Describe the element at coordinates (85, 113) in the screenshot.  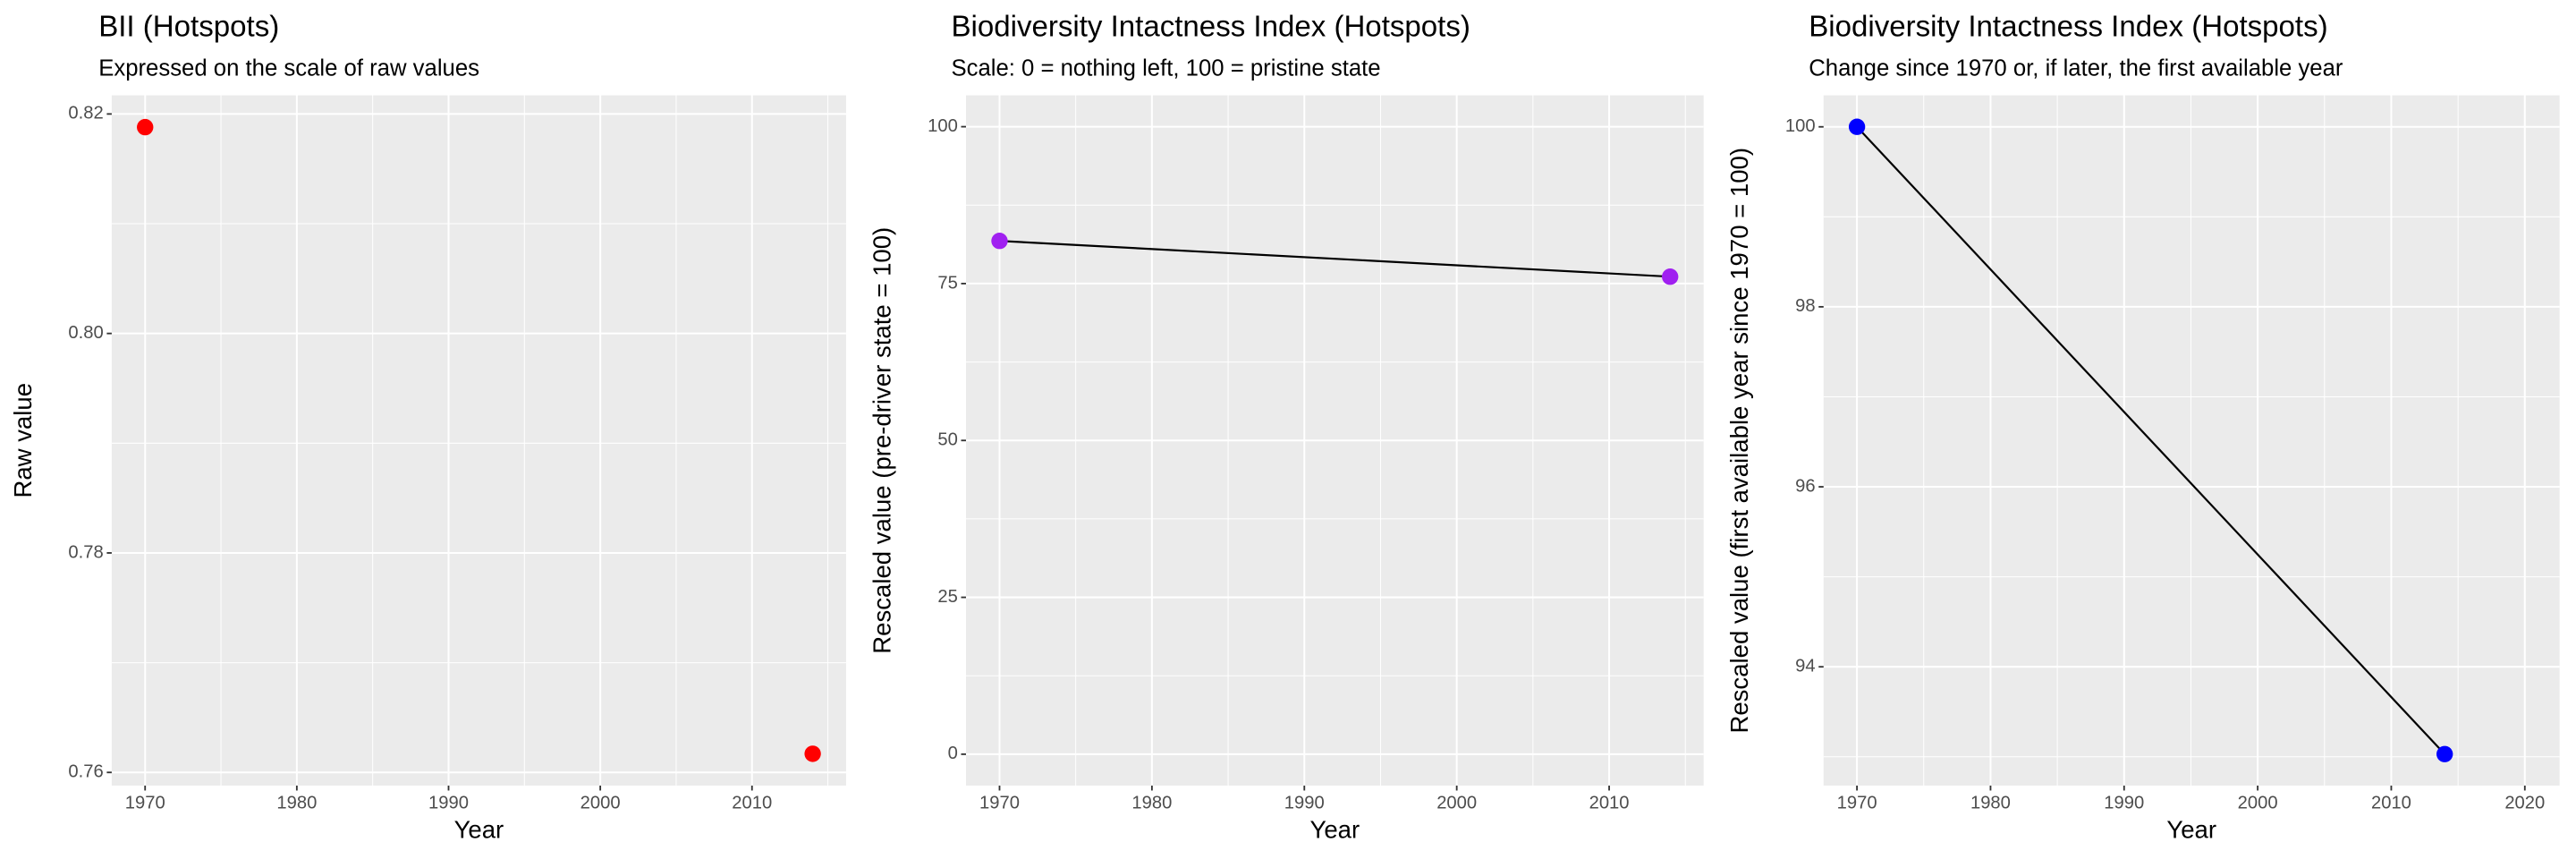
I see `y-tick-label: 0.82` at that location.